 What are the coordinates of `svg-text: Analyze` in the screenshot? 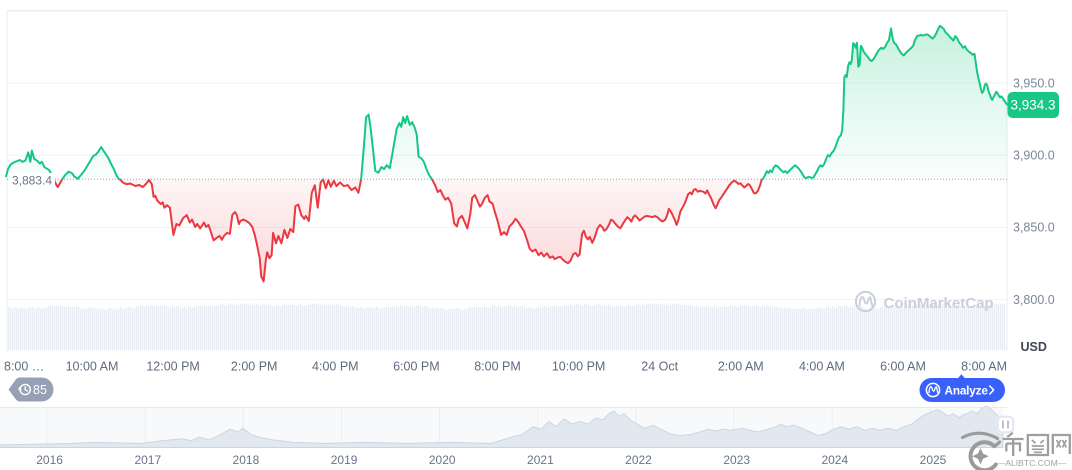 It's located at (967, 390).